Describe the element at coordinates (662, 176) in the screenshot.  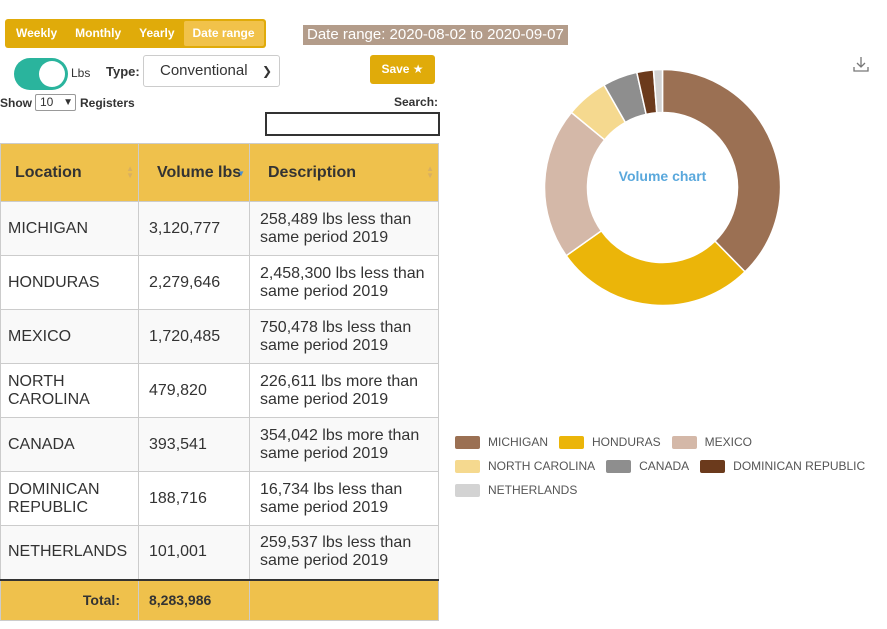
I see `chart-title: Volume chart` at that location.